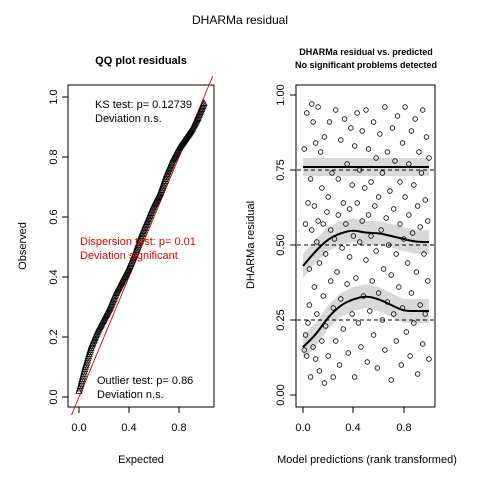  Describe the element at coordinates (178, 428) in the screenshot. I see `qq-x-tick-label: 0.8` at that location.